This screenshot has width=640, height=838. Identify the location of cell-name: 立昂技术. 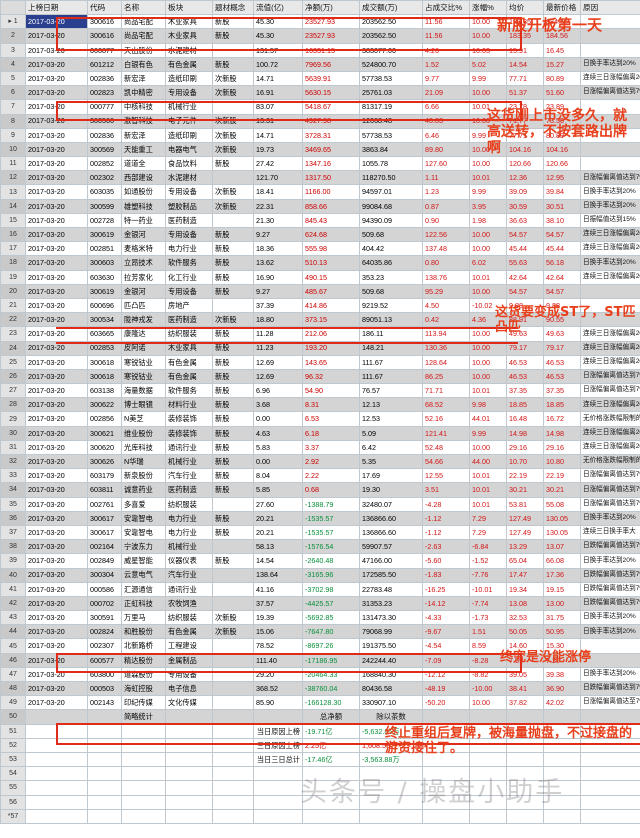
(143, 263).